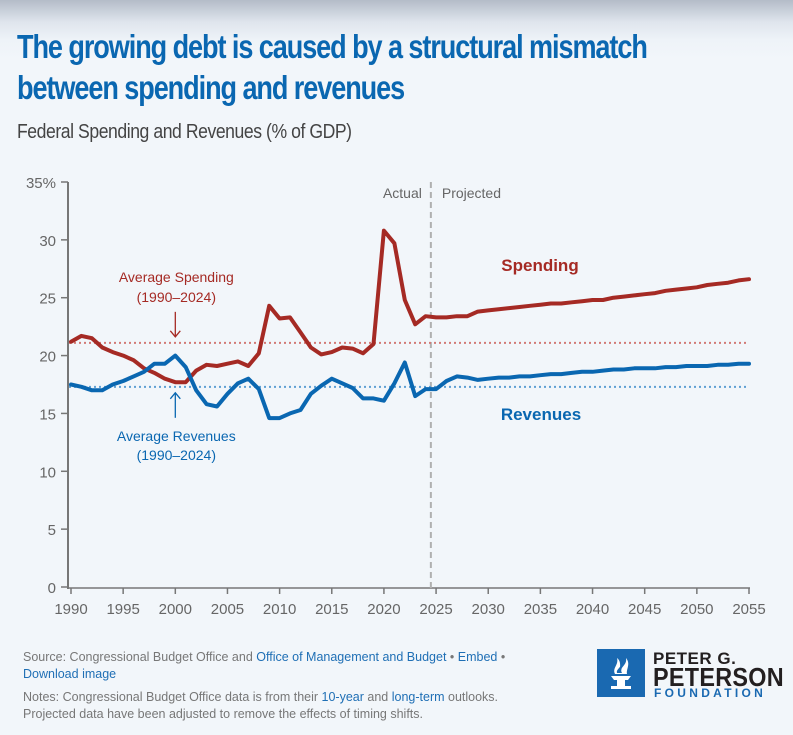 The width and height of the screenshot is (793, 735). I want to click on y-tick-label: 10, so click(47, 472).